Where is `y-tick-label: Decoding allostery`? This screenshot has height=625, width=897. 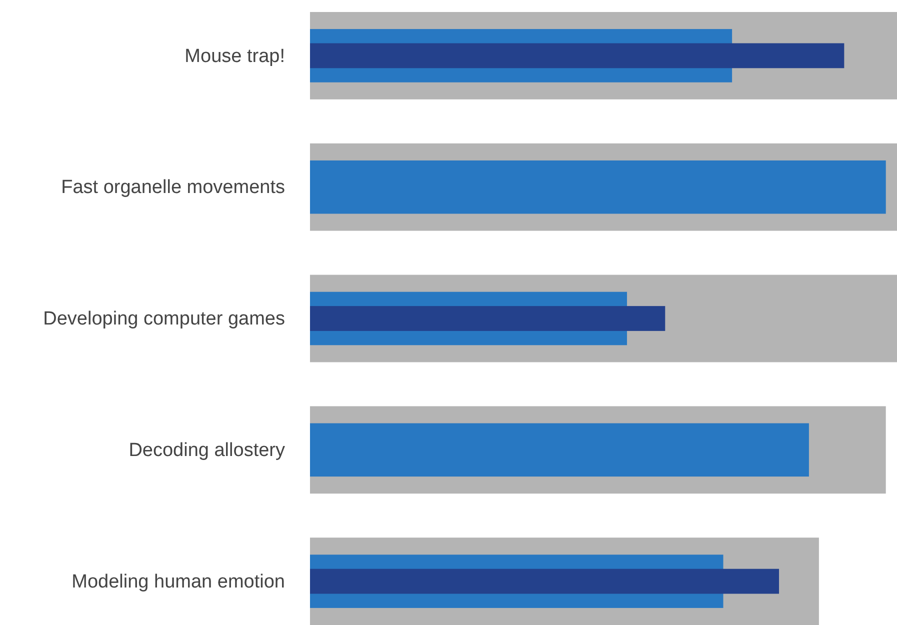
y-tick-label: Decoding allostery is located at coordinates (207, 450).